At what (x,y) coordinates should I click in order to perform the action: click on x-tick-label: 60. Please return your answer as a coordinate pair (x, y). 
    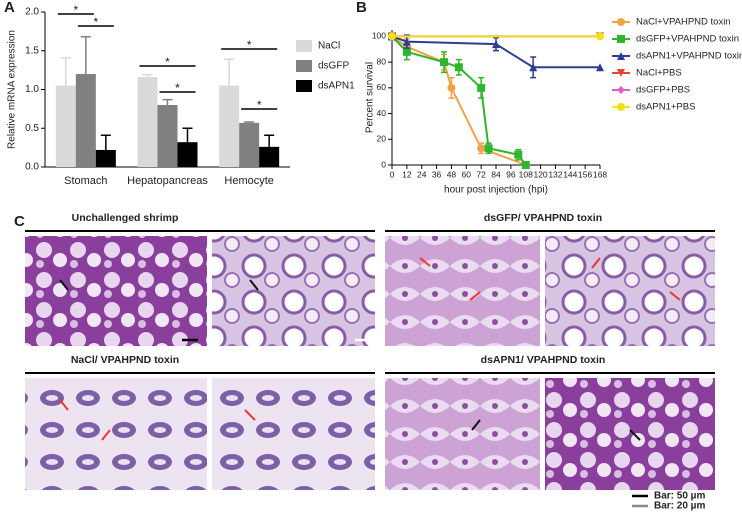
    Looking at the image, I should click on (467, 174).